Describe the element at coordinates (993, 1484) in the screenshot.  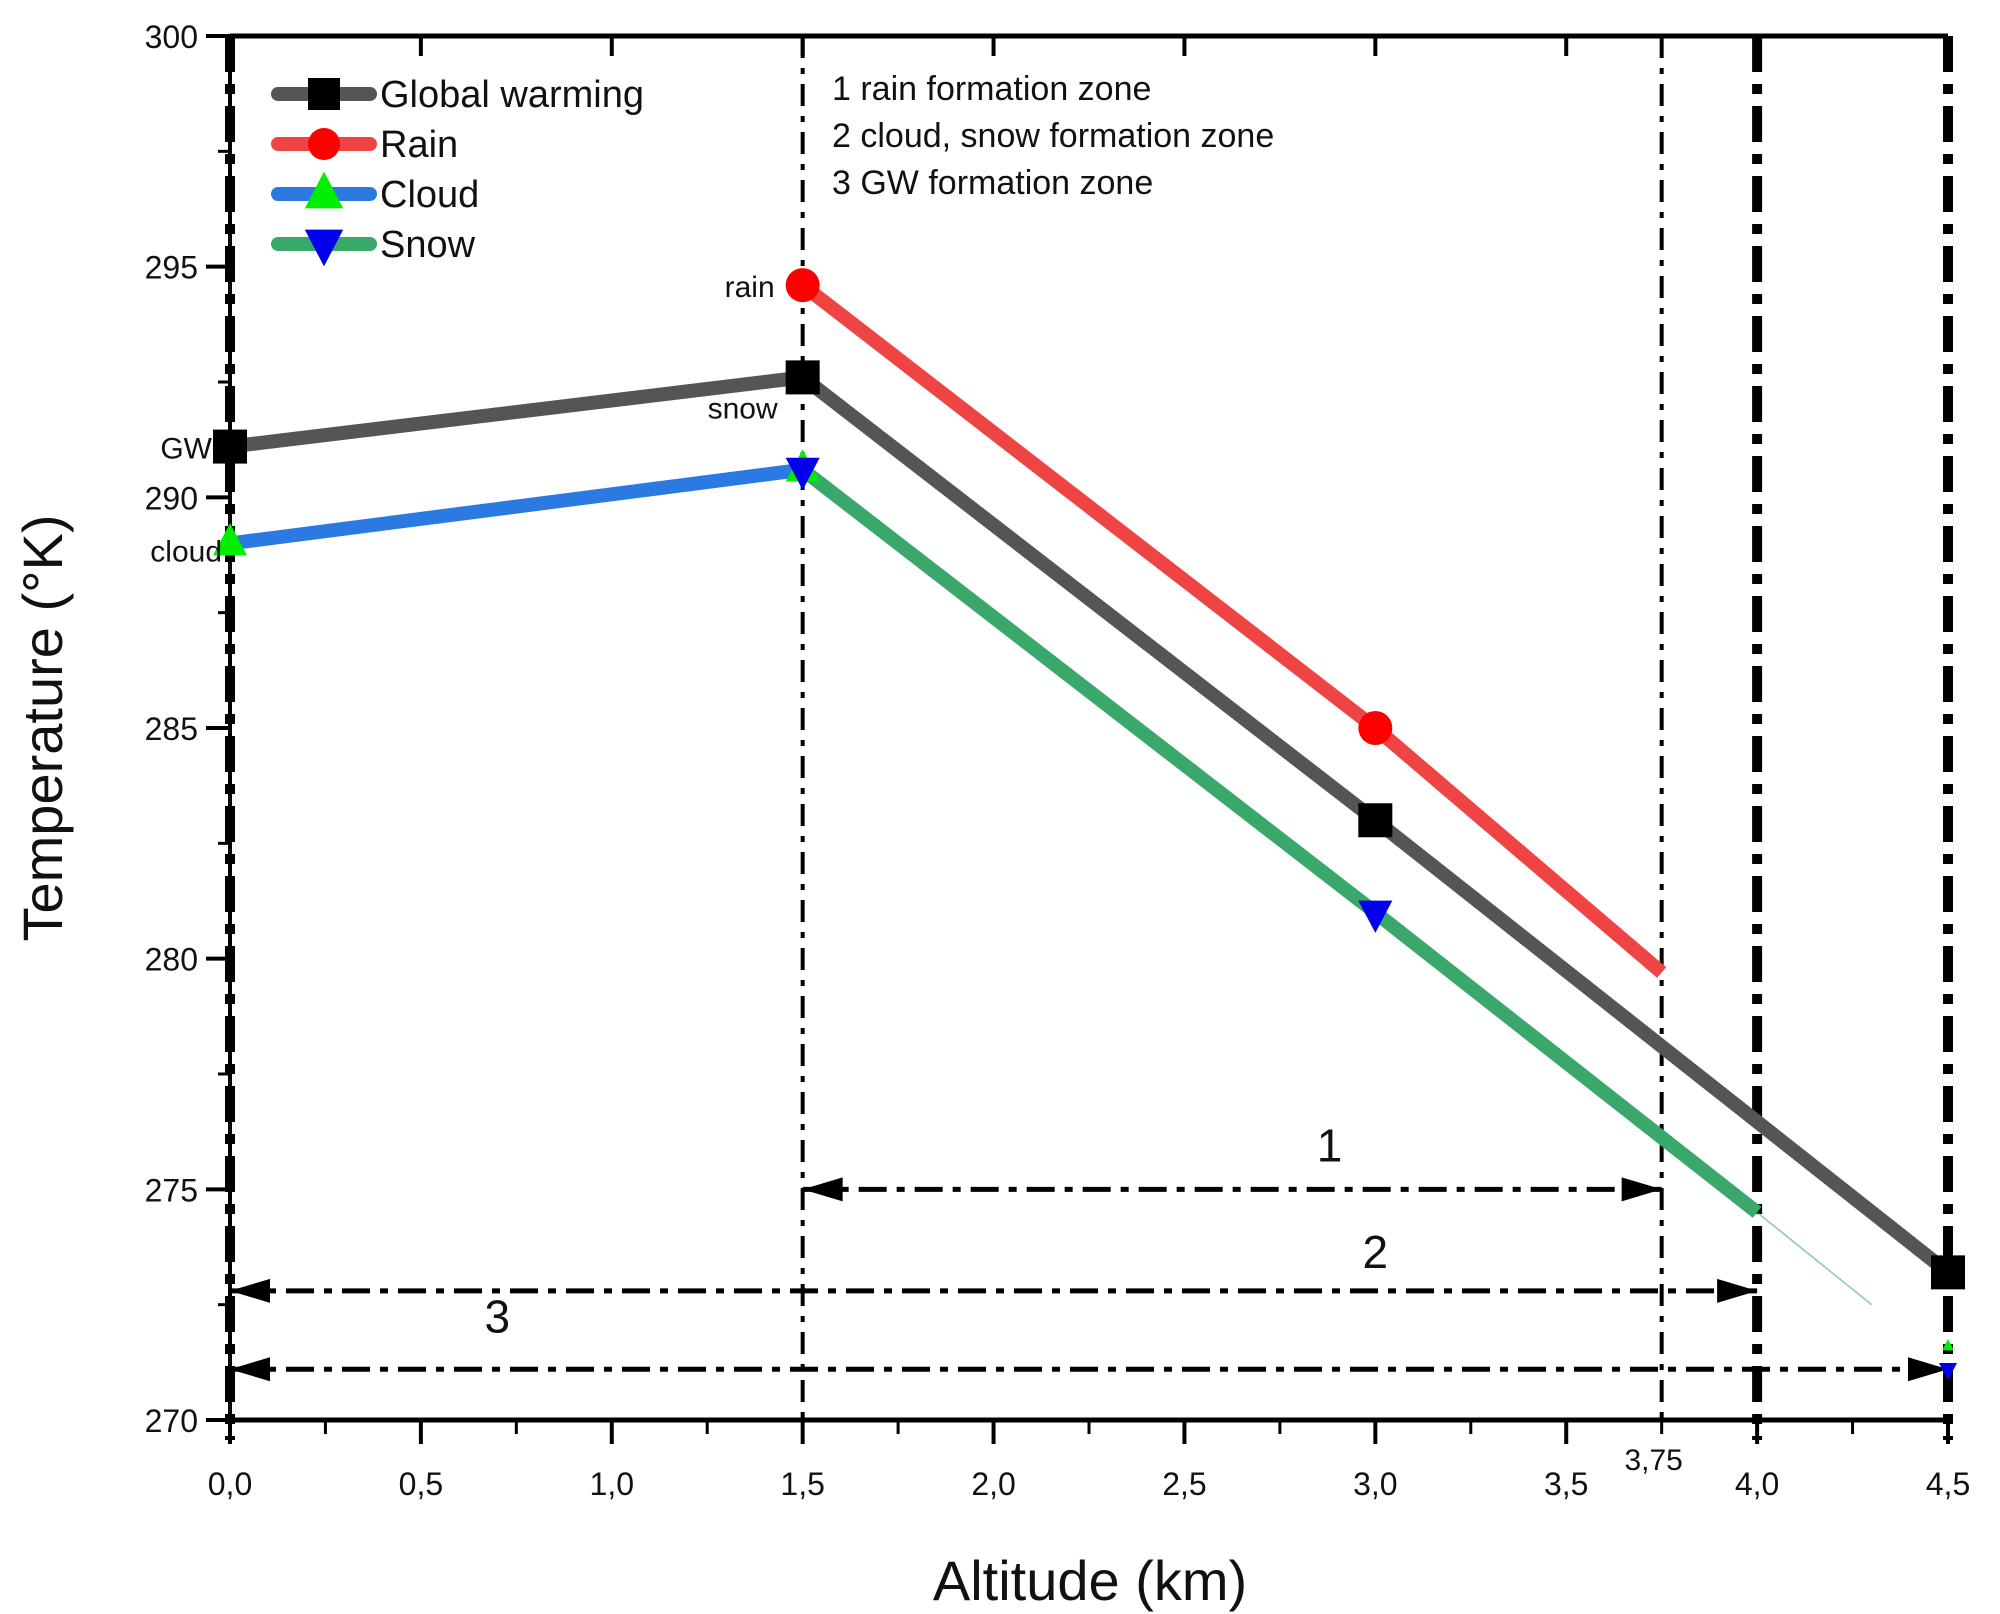
I see `x-tick-label: 2,0` at that location.